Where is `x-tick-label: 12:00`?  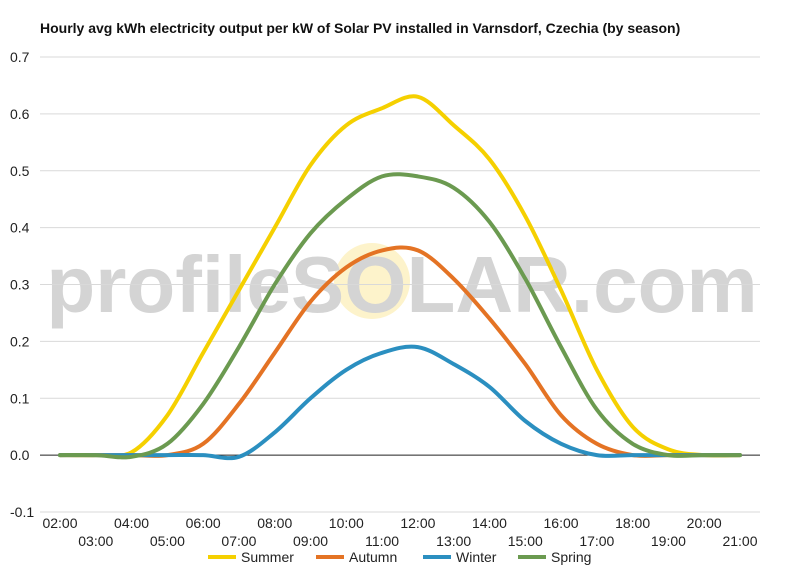
x-tick-label: 12:00 is located at coordinates (417, 523).